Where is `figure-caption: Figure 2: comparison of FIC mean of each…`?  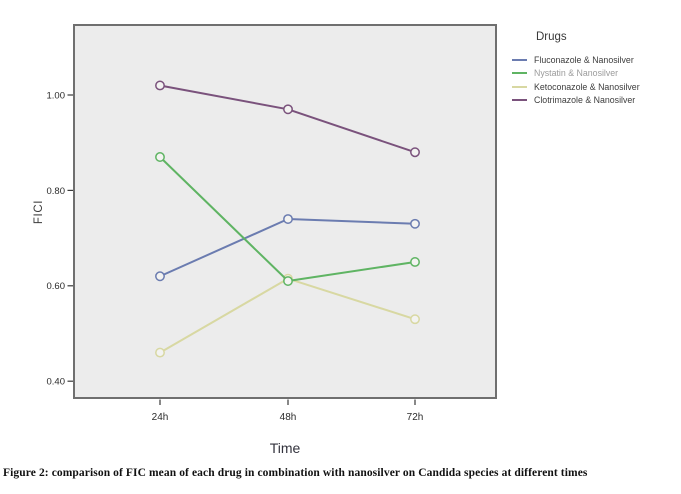
figure-caption: Figure 2: comparison of FIC mean of each… is located at coordinates (295, 473).